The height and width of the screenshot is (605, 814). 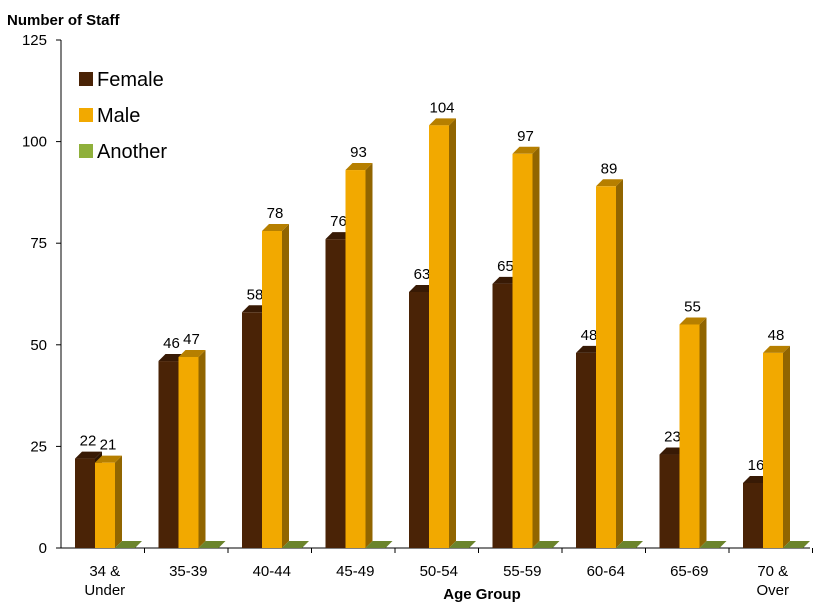 I want to click on x-tick-label: 34 & Under, so click(x=104, y=581).